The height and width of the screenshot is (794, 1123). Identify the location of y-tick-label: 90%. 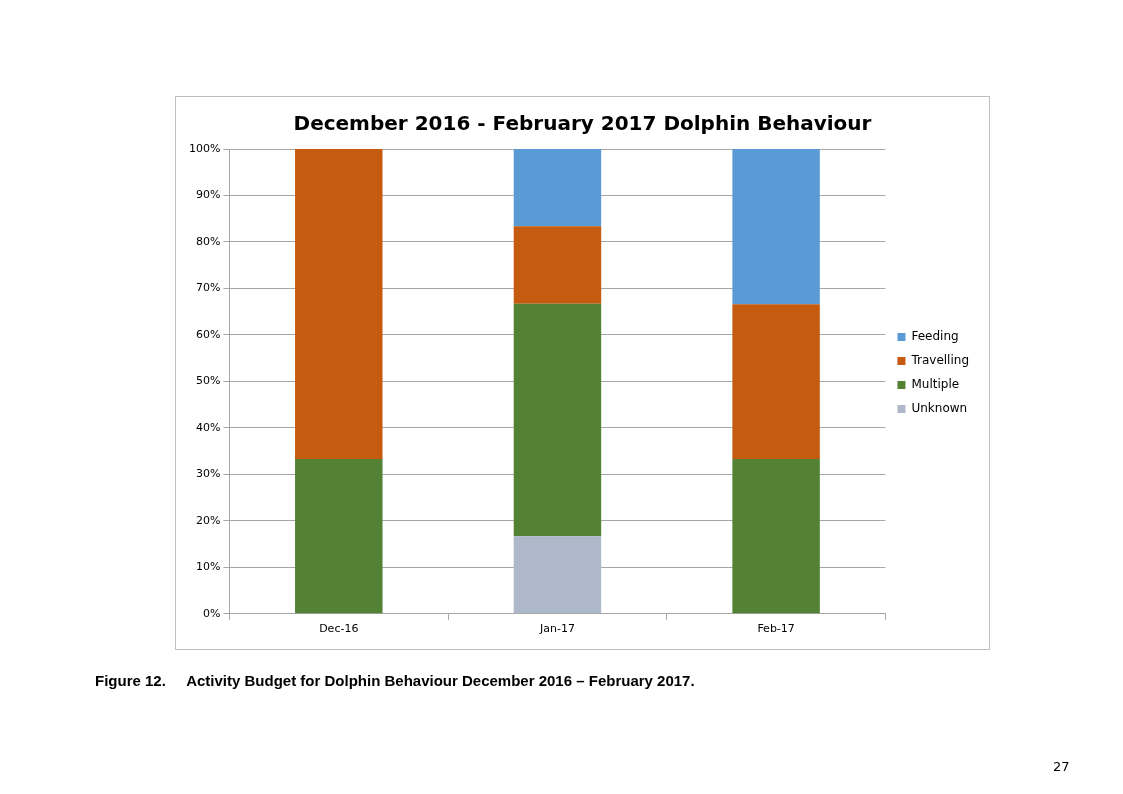
(208, 195).